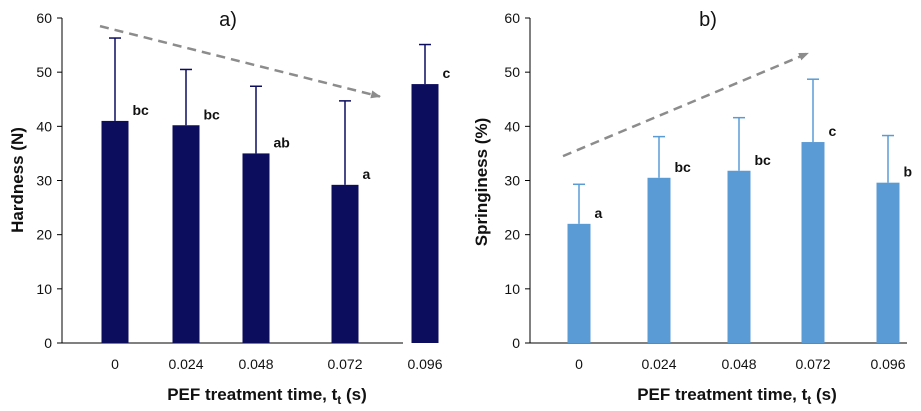  I want to click on x-axis-title-b: PEF treatment time, tt (s), so click(737, 396).